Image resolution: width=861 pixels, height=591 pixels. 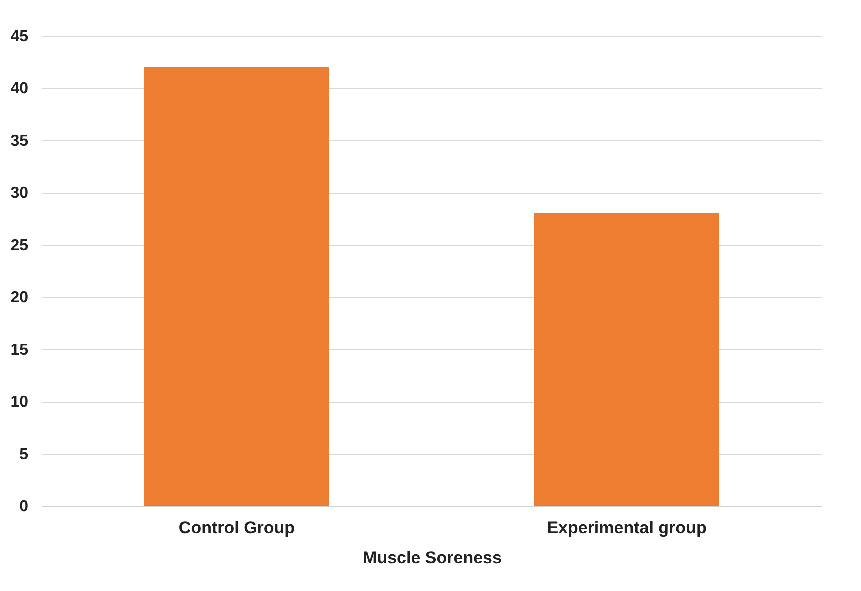 What do you see at coordinates (19, 89) in the screenshot?
I see `y-tick-label: 40` at bounding box center [19, 89].